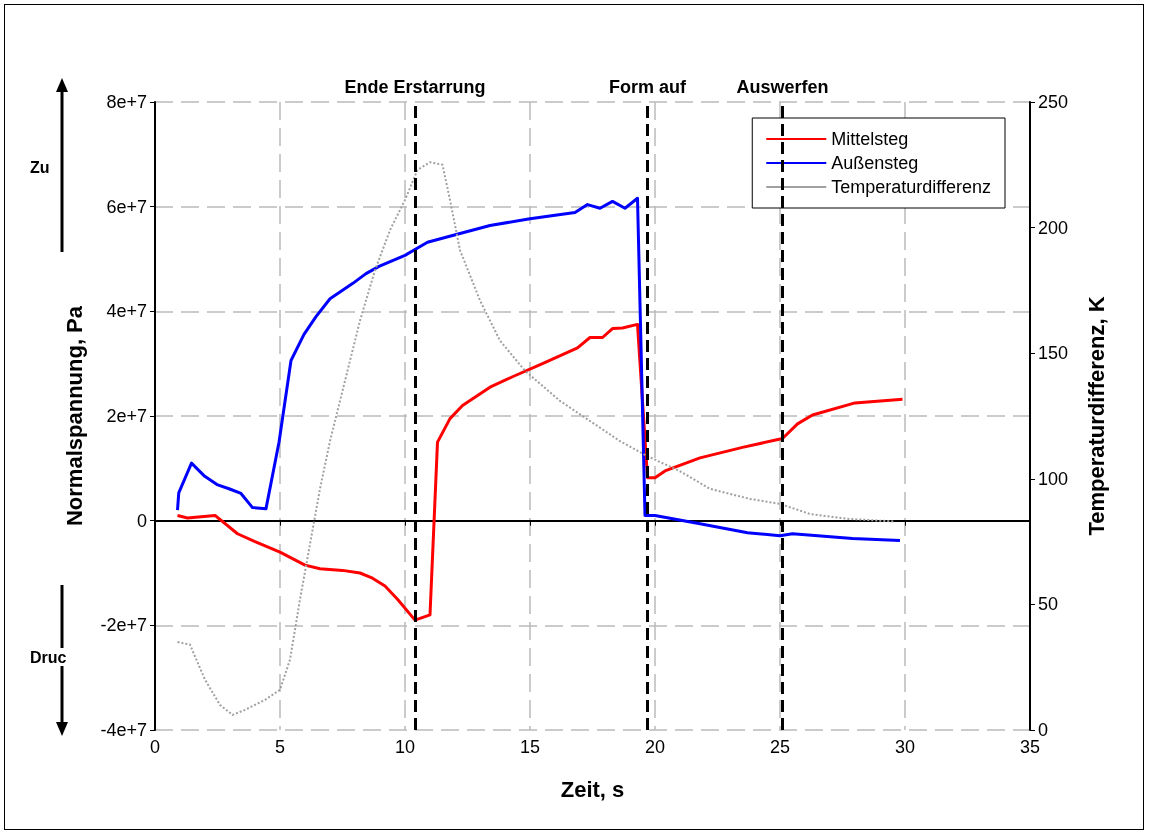 The image size is (1150, 836). Describe the element at coordinates (280, 747) in the screenshot. I see `x-tick-label: 5` at that location.